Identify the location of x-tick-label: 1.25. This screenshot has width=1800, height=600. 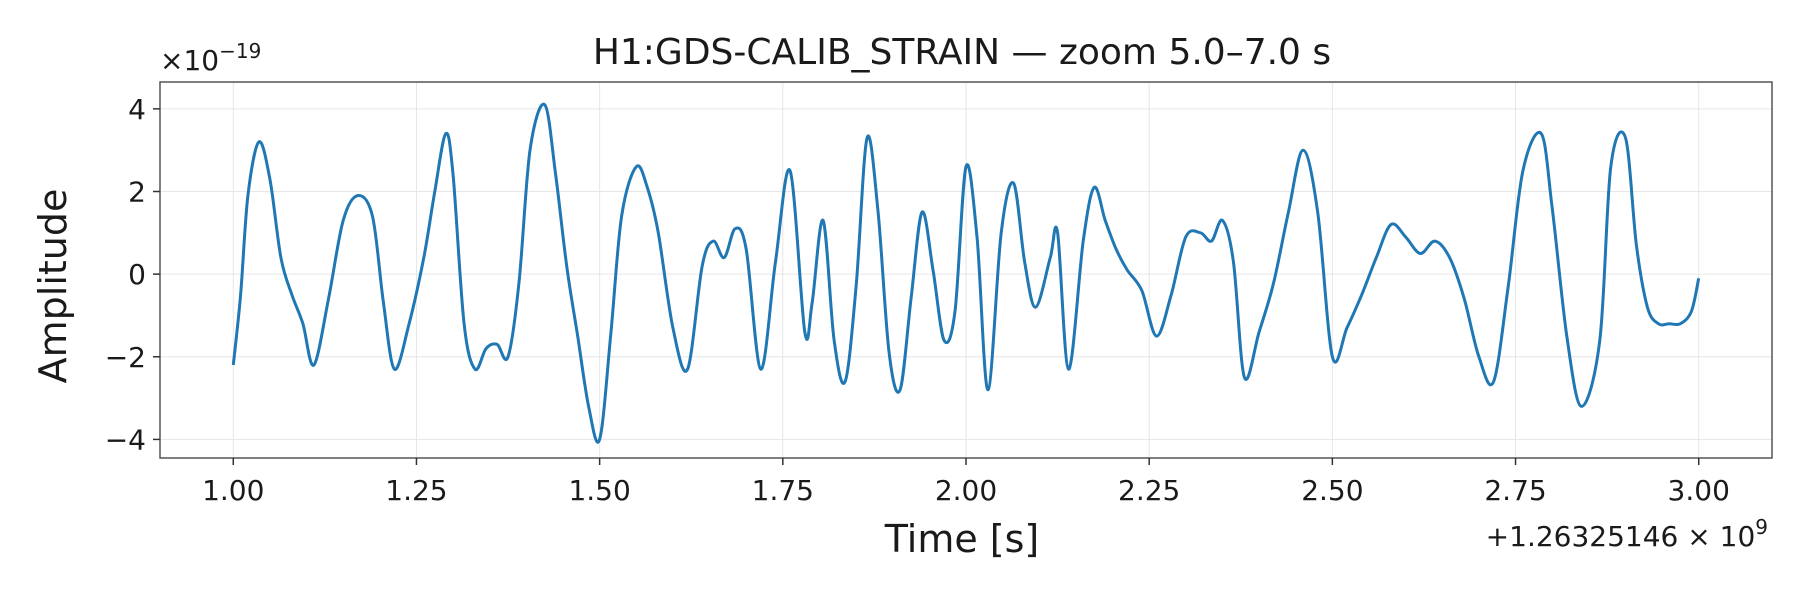
(416, 490).